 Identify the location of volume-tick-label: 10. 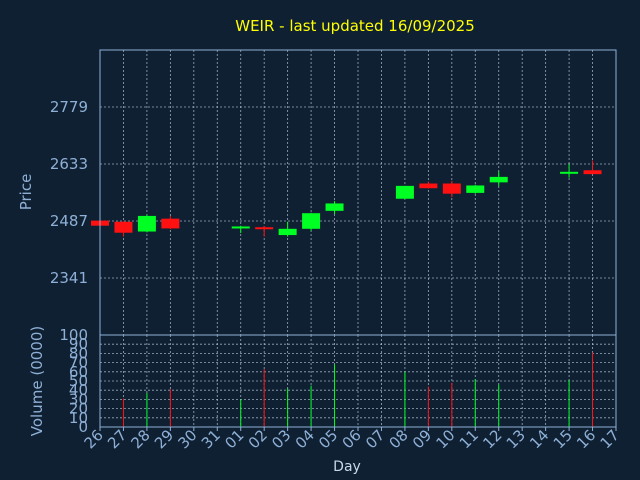
(78, 418).